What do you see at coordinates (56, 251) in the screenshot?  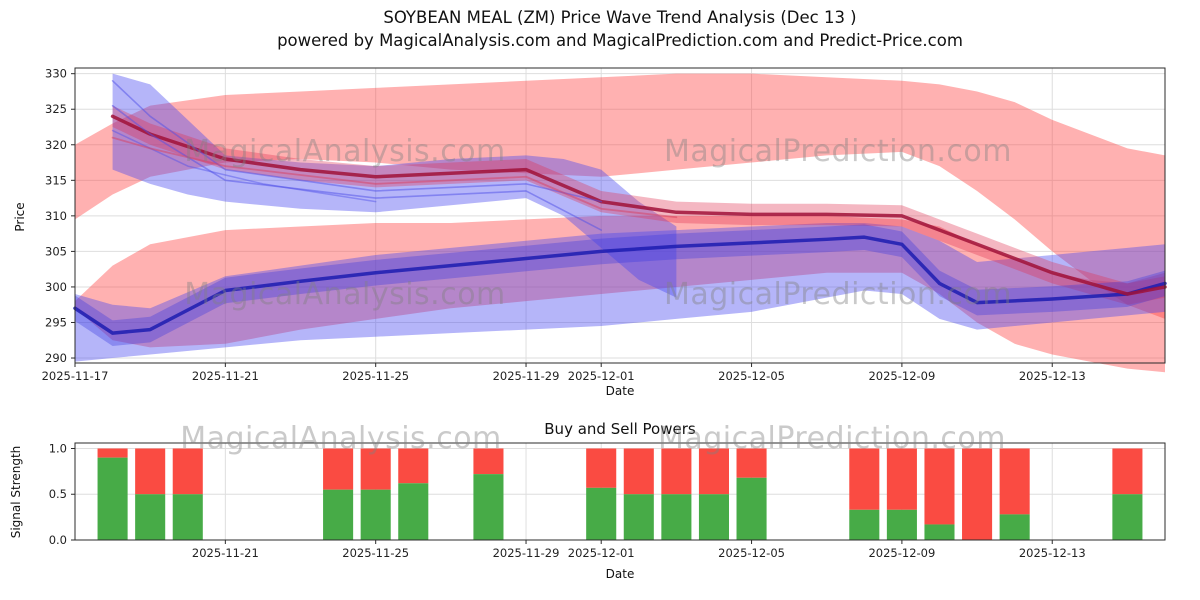 I see `svg-text: 305` at bounding box center [56, 251].